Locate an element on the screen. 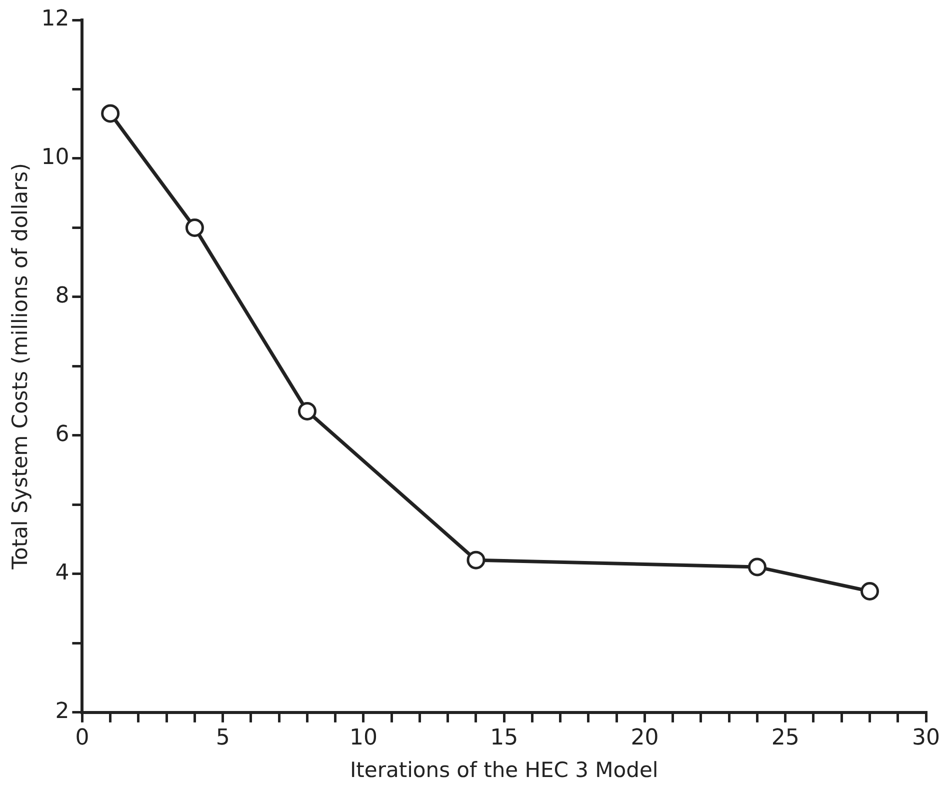 This screenshot has height=793, width=951. x-tick-label: 0 is located at coordinates (82, 737).